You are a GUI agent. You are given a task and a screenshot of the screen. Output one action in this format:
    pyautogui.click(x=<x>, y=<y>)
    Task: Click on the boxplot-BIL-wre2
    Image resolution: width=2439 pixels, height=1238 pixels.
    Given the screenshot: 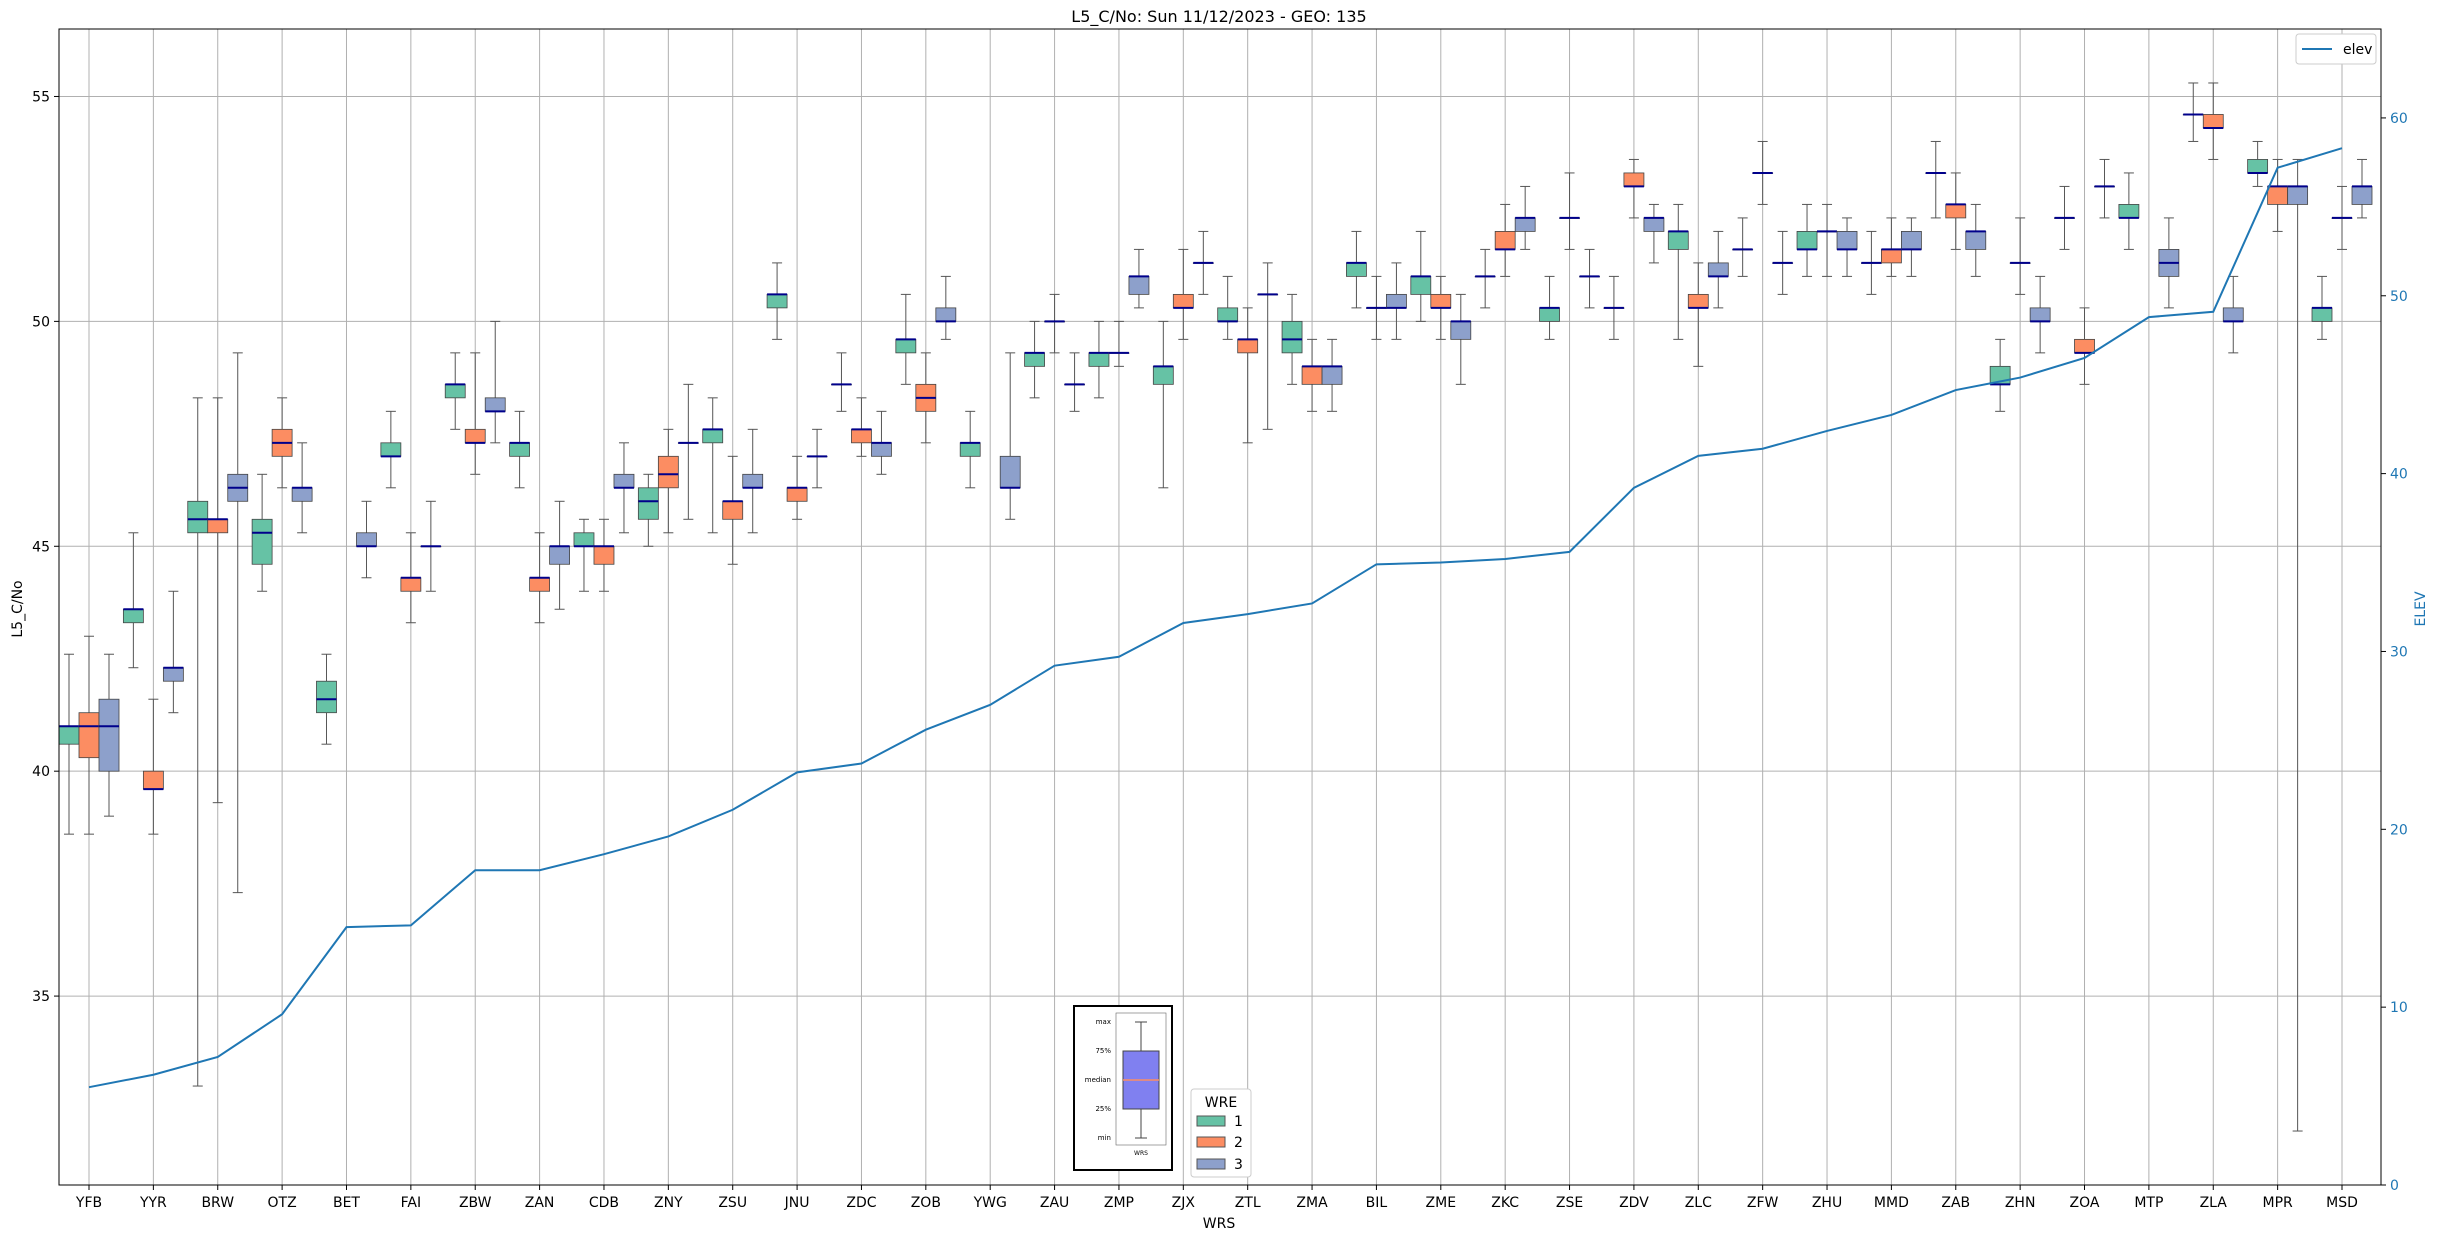 What is the action you would take?
    pyautogui.click(x=1376, y=307)
    